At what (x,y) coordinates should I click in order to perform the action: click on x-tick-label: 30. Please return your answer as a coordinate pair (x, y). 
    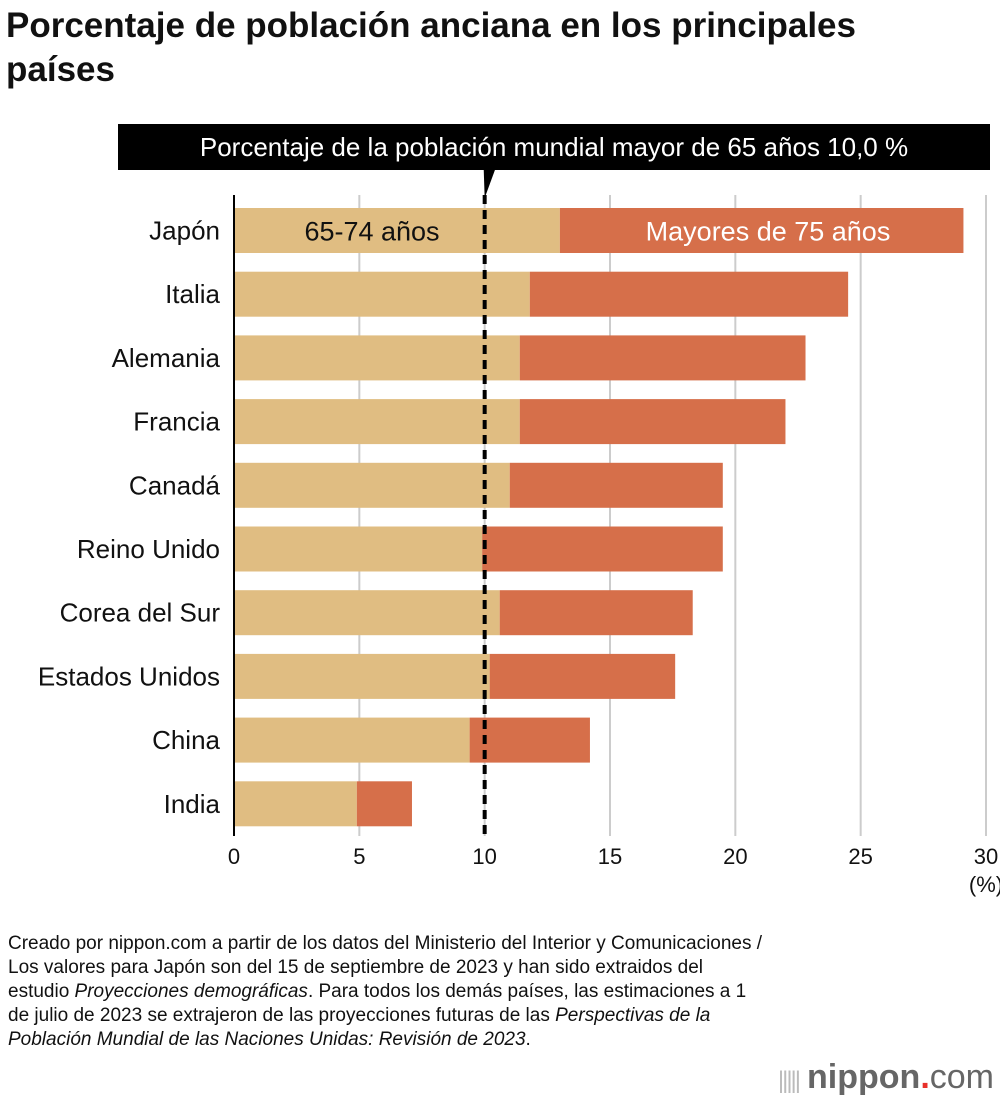
    Looking at the image, I should click on (986, 856).